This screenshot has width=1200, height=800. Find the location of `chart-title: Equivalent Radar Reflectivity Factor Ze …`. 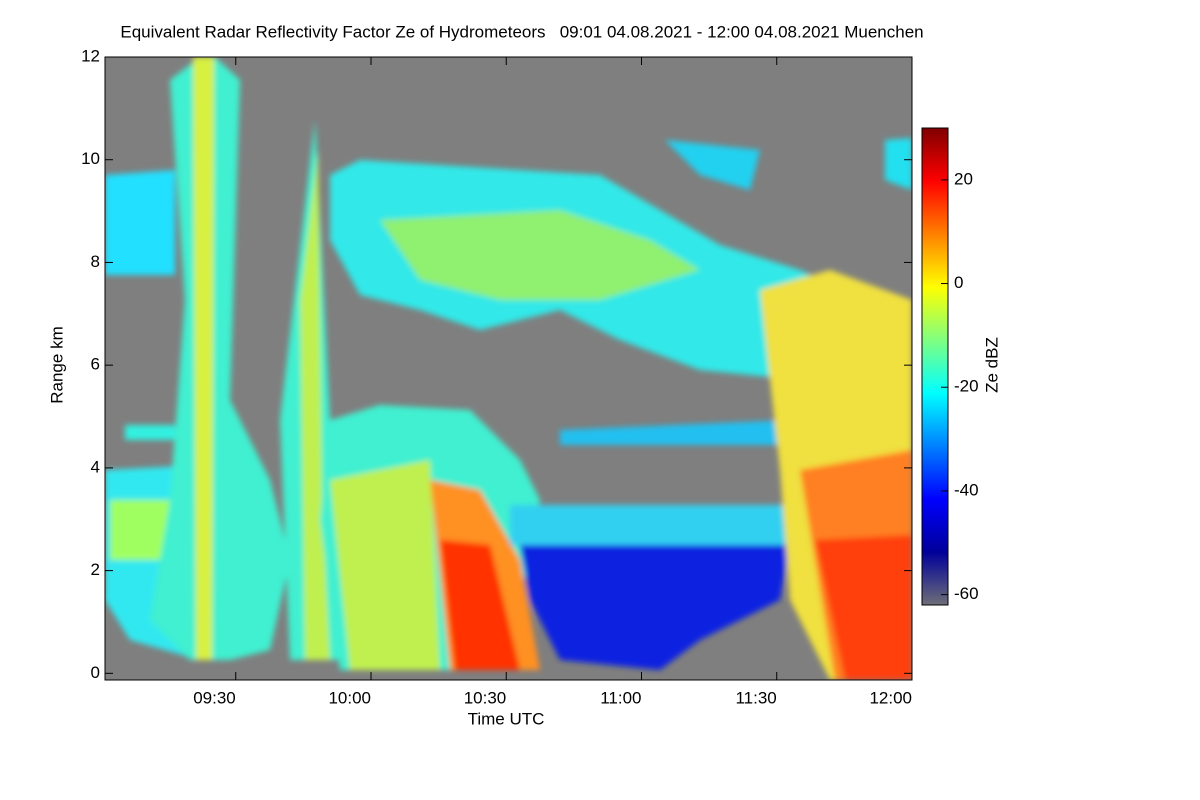

chart-title: Equivalent Radar Reflectivity Factor Ze … is located at coordinates (521, 31).